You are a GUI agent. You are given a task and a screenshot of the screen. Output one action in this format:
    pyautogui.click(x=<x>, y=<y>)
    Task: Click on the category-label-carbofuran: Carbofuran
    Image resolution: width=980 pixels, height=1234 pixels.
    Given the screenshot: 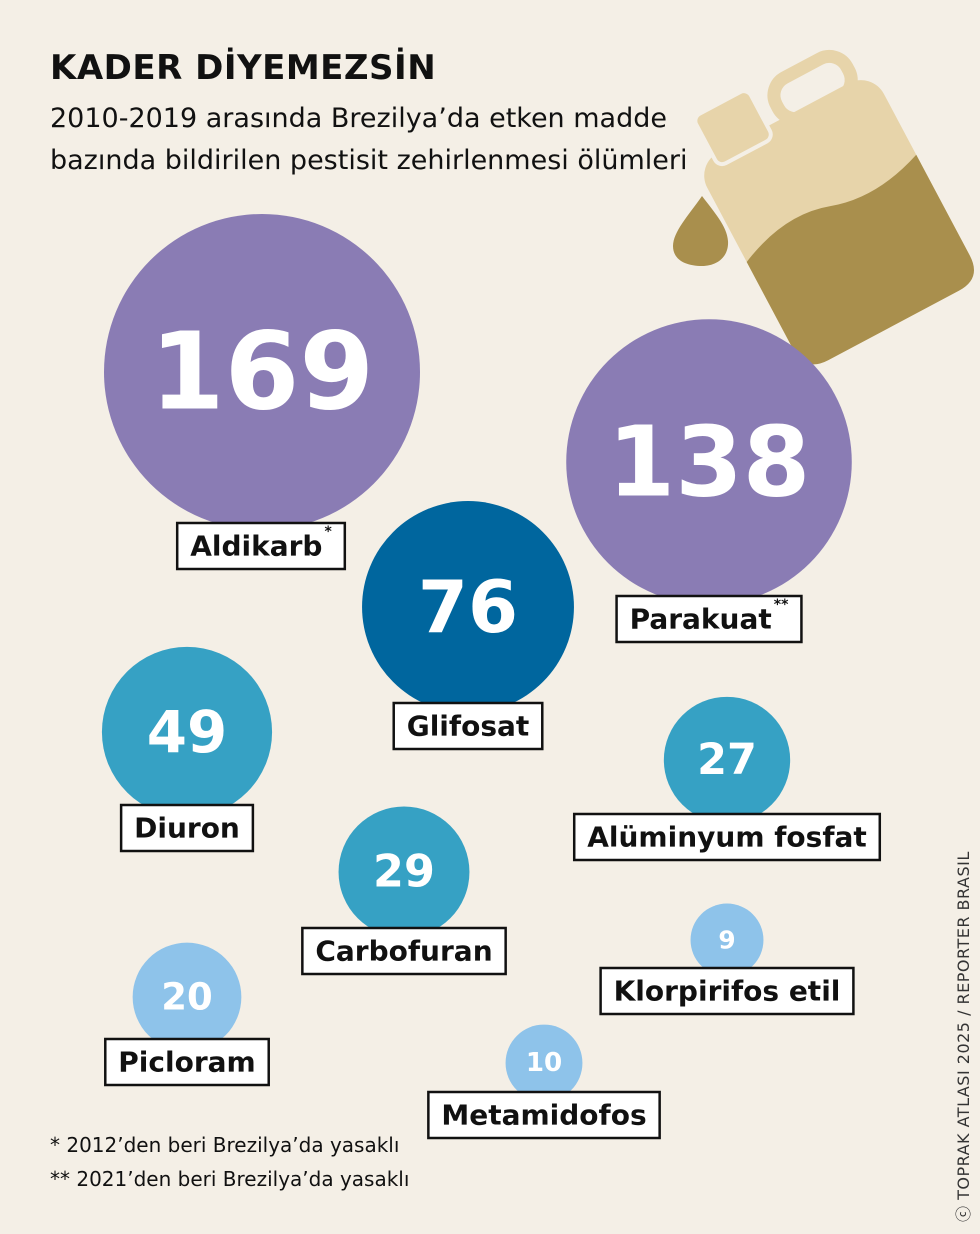 What is the action you would take?
    pyautogui.click(x=403, y=951)
    